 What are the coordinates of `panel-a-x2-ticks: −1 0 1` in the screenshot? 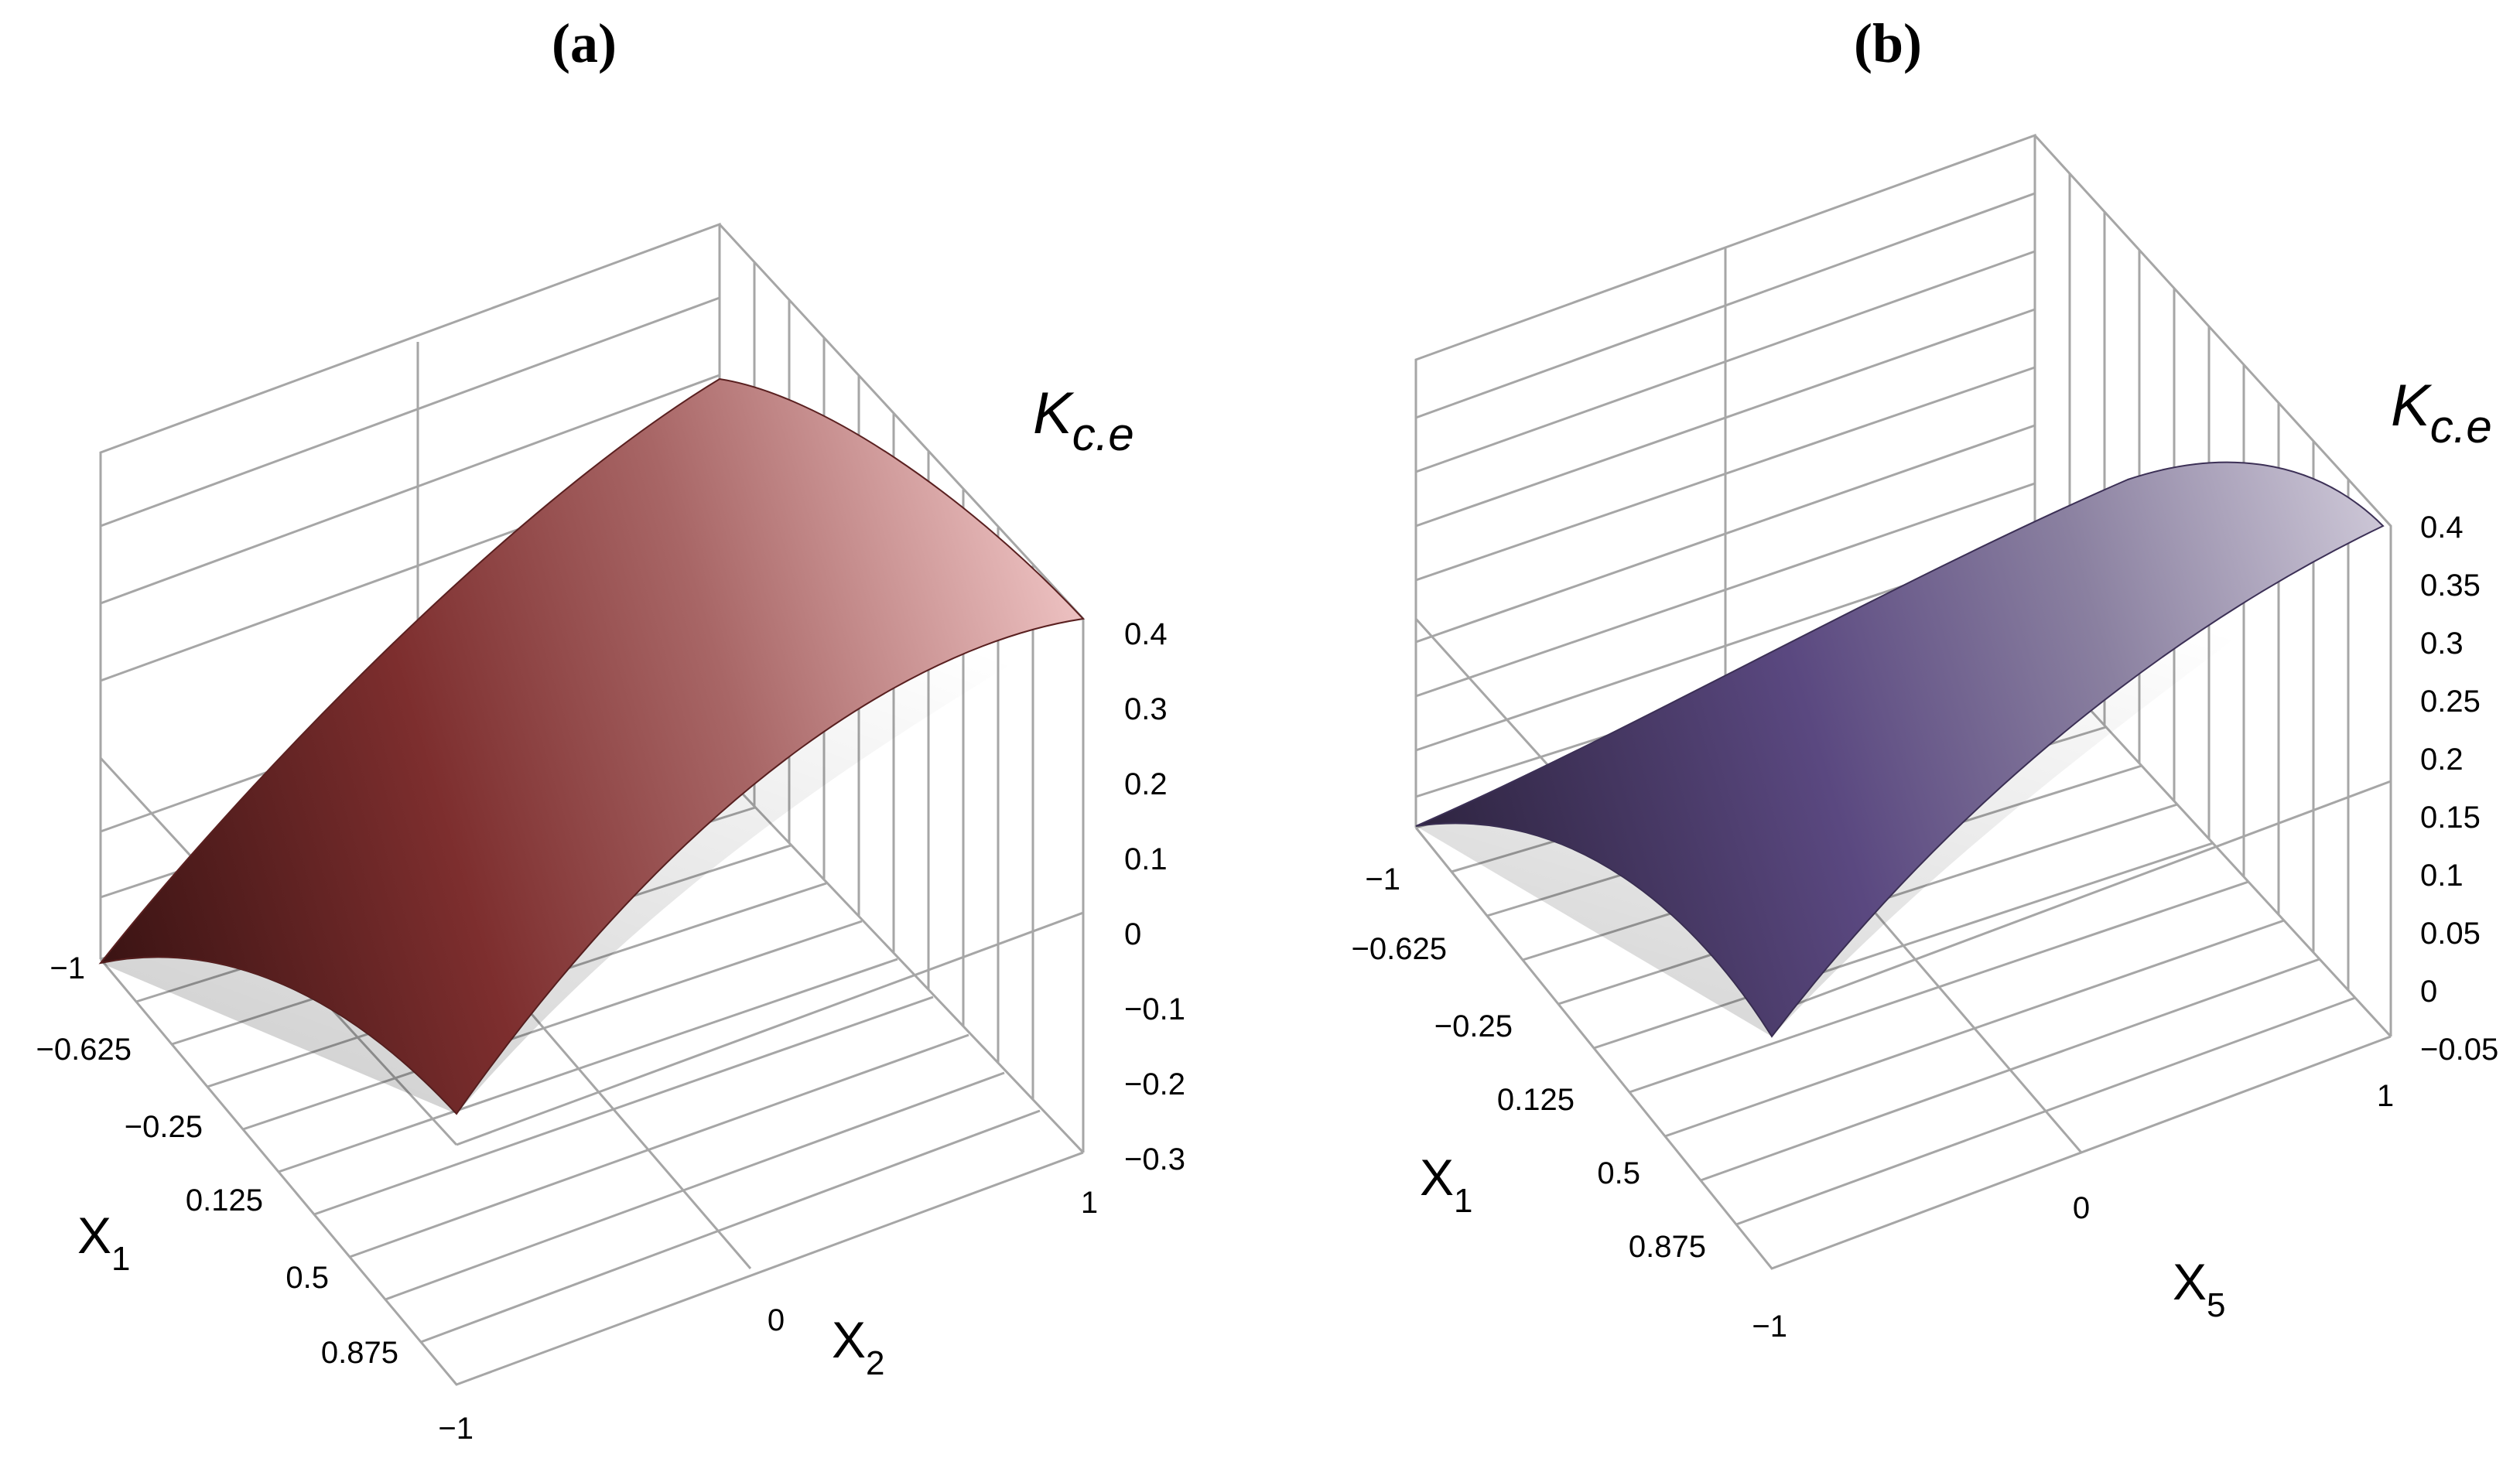 It's located at (768, 1316).